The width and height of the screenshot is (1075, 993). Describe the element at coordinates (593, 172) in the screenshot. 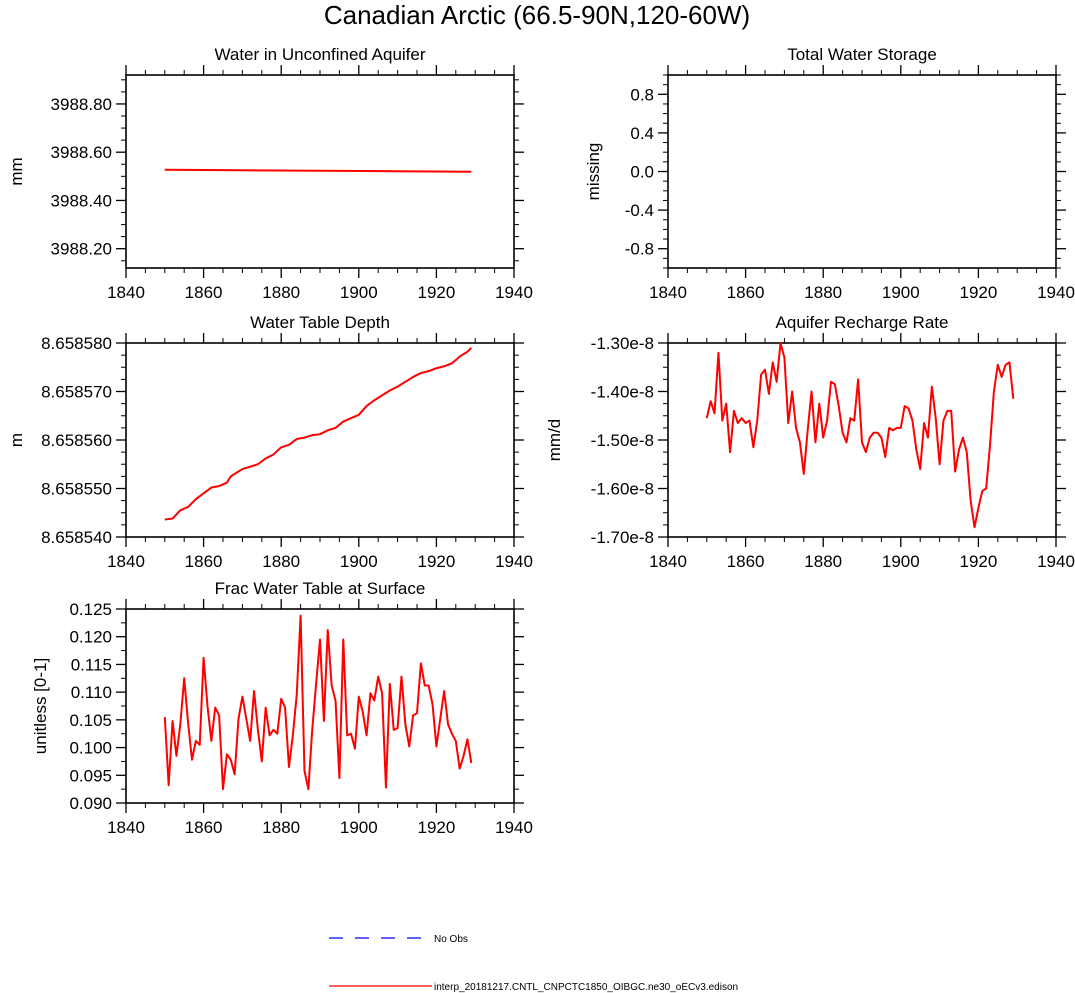

I see `y-axis-label: missing` at that location.